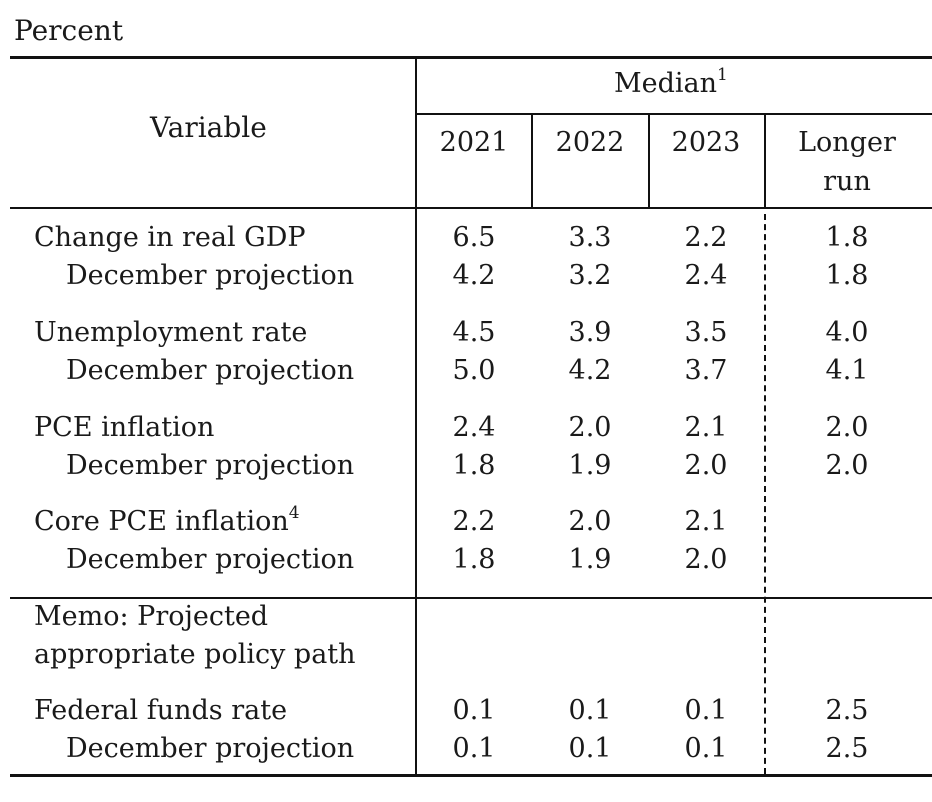 This screenshot has width=932, height=802. Describe the element at coordinates (847, 332) in the screenshot. I see `cell: 4.0` at that location.